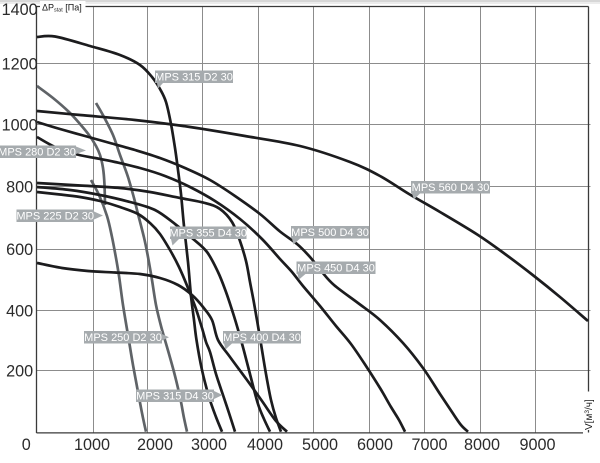  What do you see at coordinates (330, 233) in the screenshot?
I see `svg-text: MPS 500 D4 30` at bounding box center [330, 233].